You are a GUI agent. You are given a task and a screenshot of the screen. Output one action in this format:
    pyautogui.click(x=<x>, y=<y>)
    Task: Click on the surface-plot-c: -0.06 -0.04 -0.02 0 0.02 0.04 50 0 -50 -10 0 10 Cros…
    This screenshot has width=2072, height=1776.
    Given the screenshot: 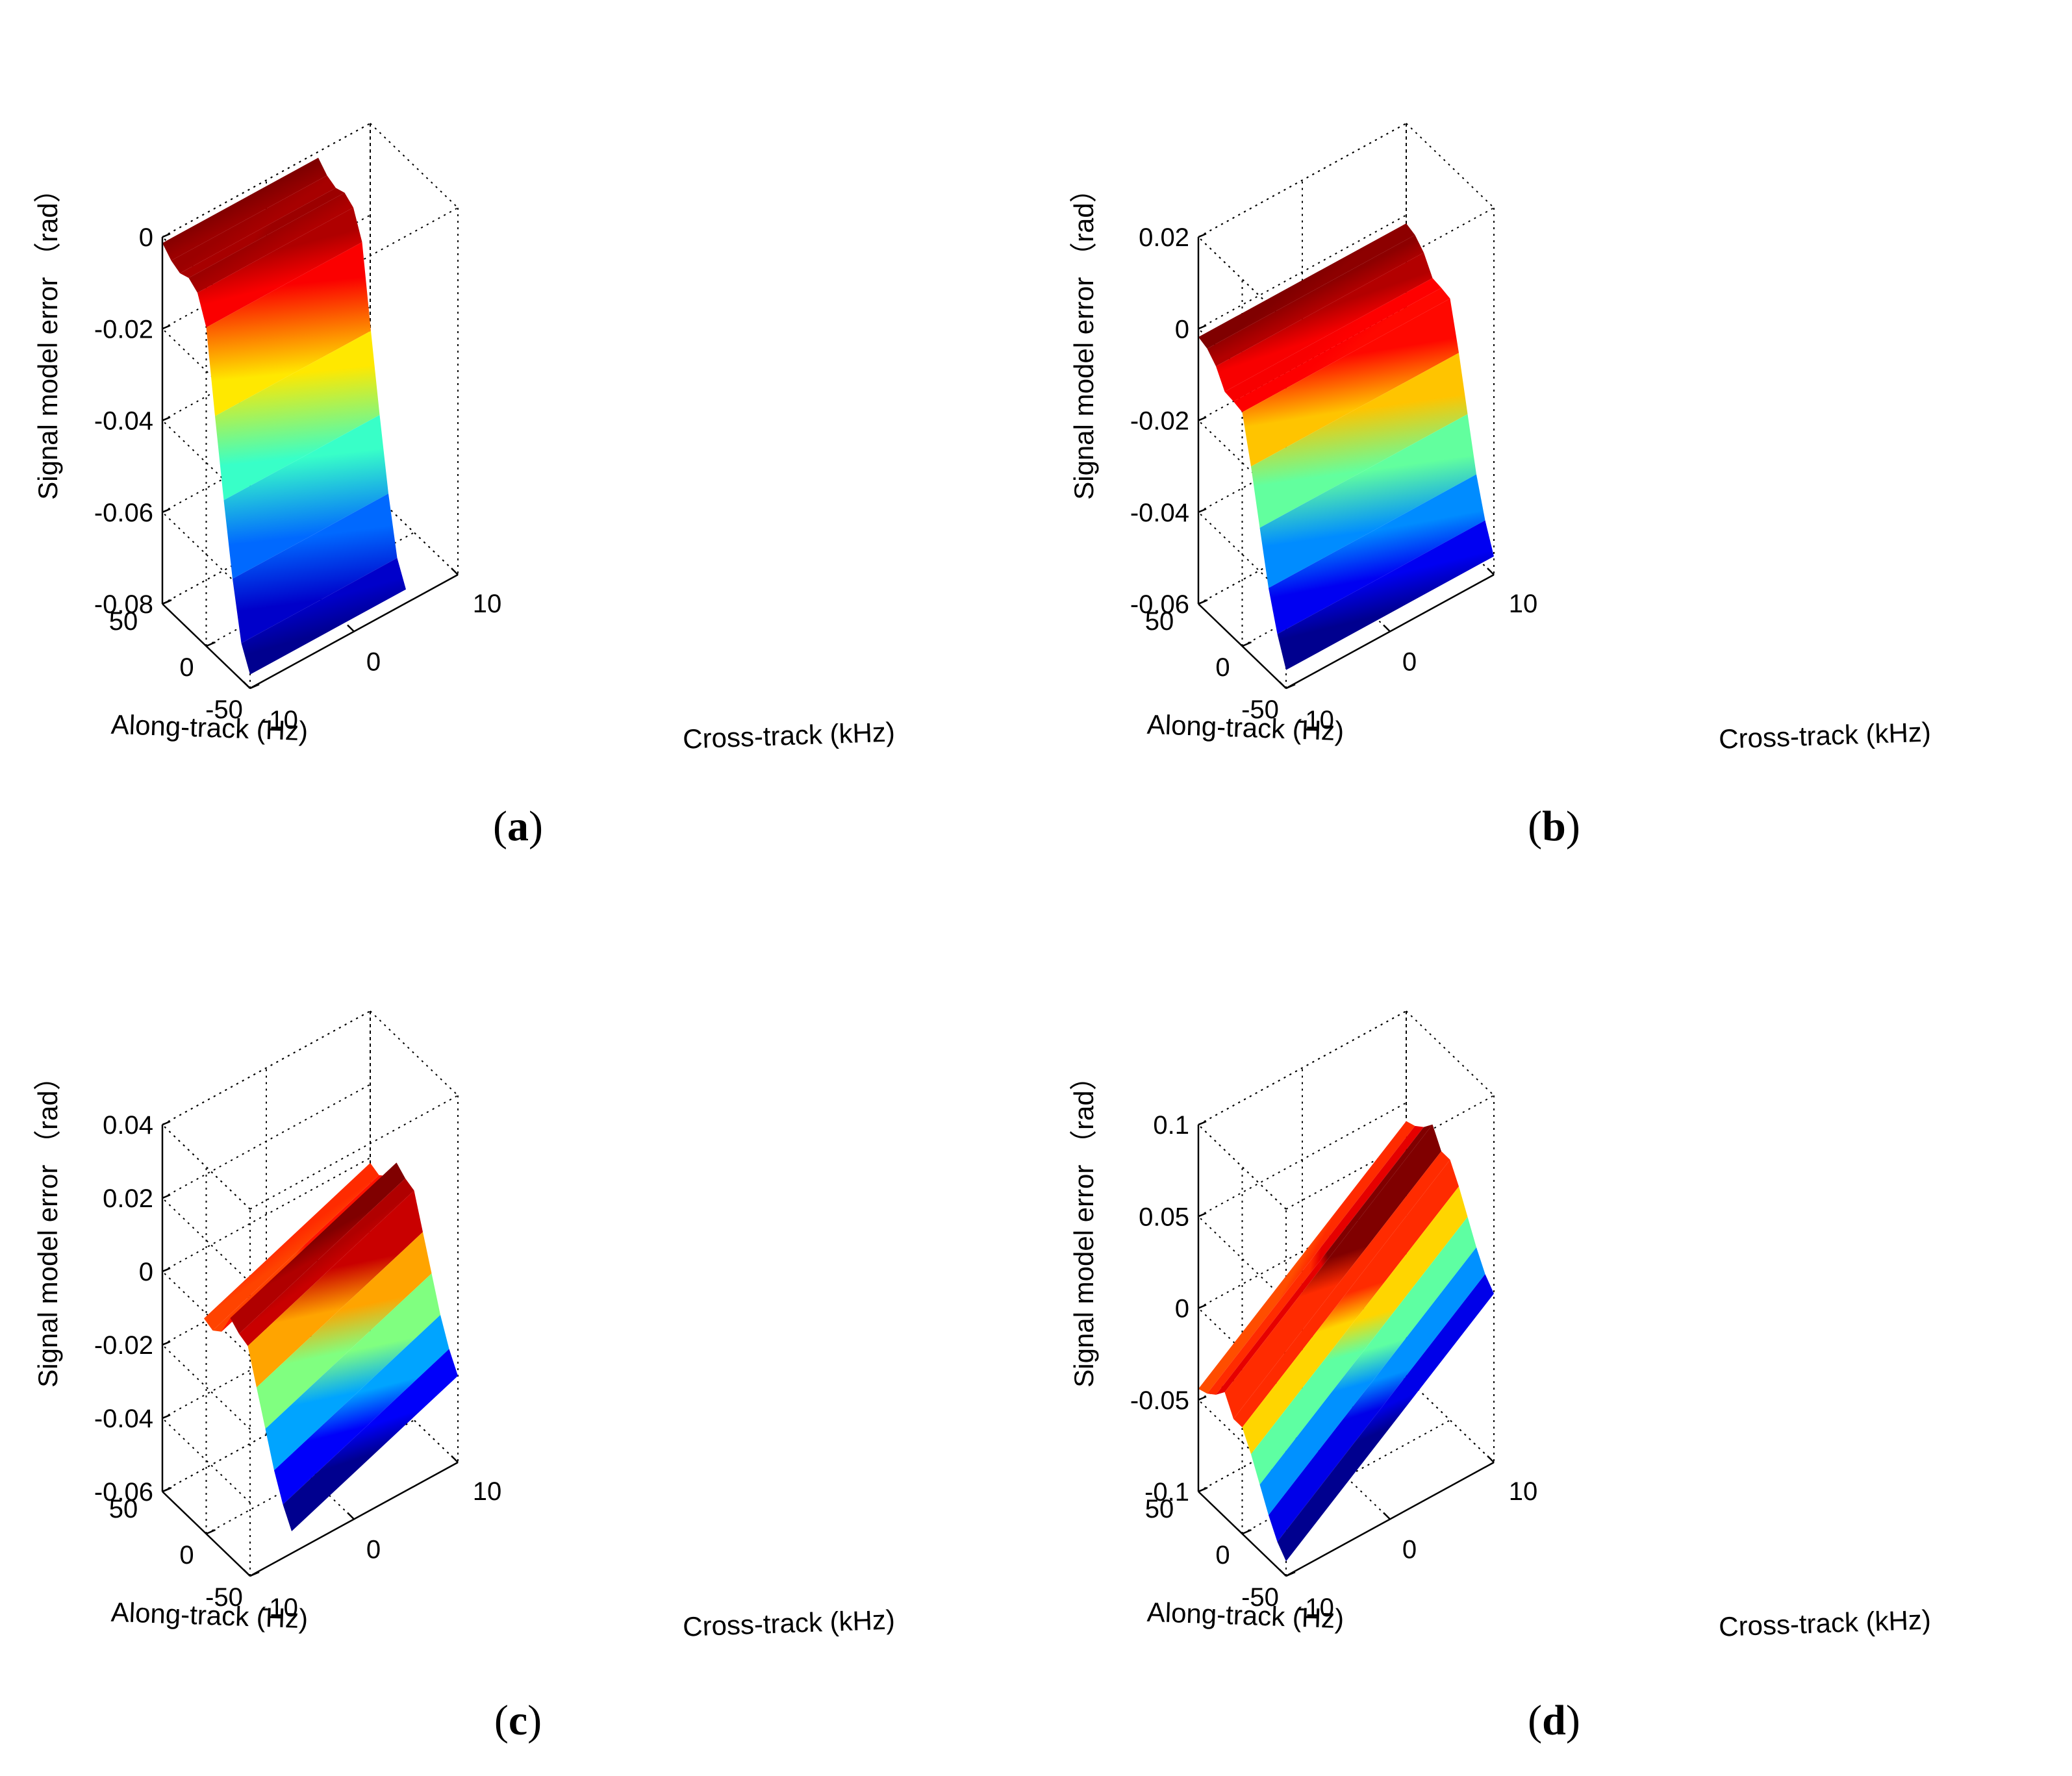 What is the action you would take?
    pyautogui.click(x=464, y=1326)
    